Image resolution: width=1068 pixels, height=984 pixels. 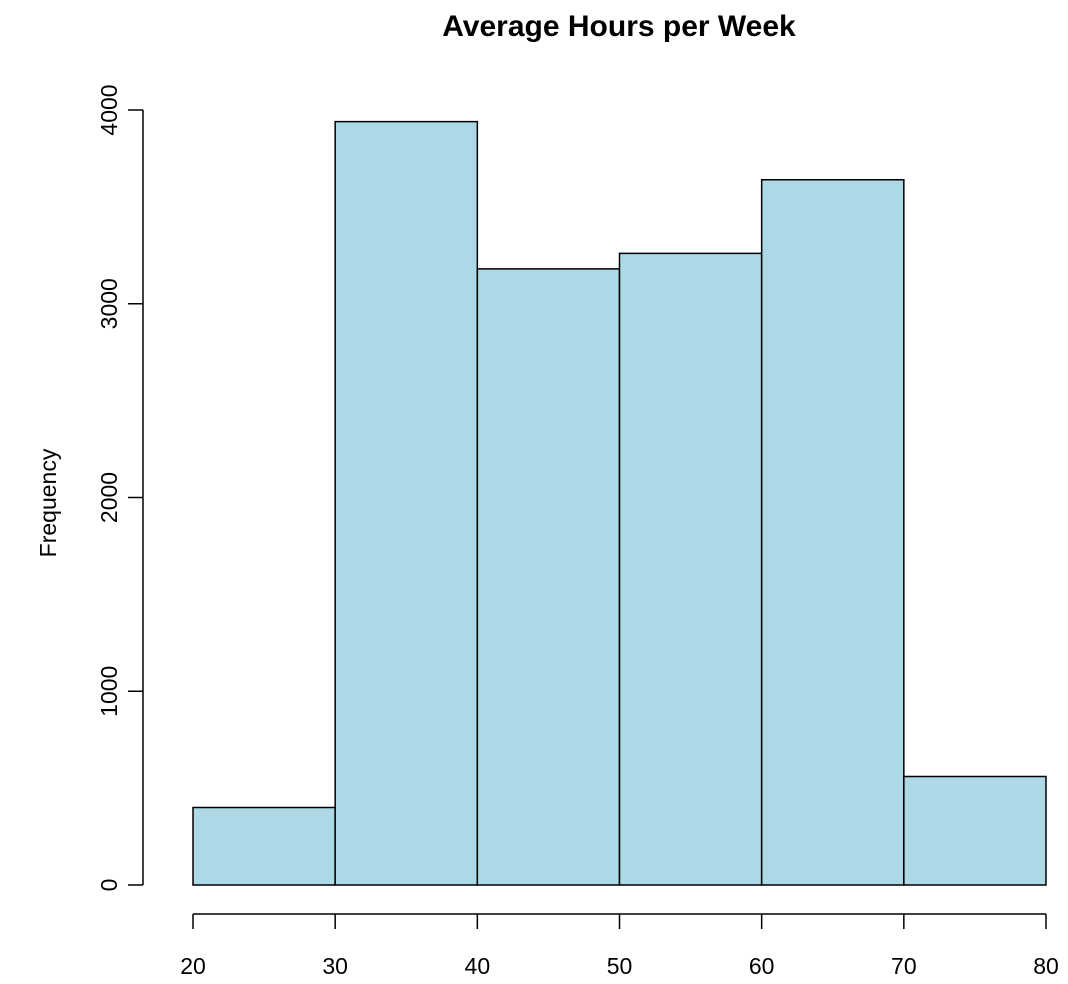 What do you see at coordinates (335, 966) in the screenshot?
I see `x-tick-label: 30` at bounding box center [335, 966].